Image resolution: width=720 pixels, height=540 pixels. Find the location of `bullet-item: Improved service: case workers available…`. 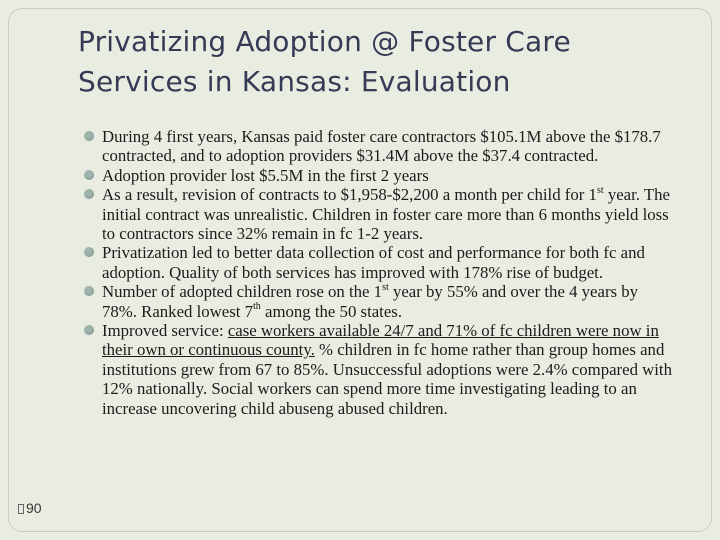

bullet-item: Improved service: case workers available… is located at coordinates (380, 369).